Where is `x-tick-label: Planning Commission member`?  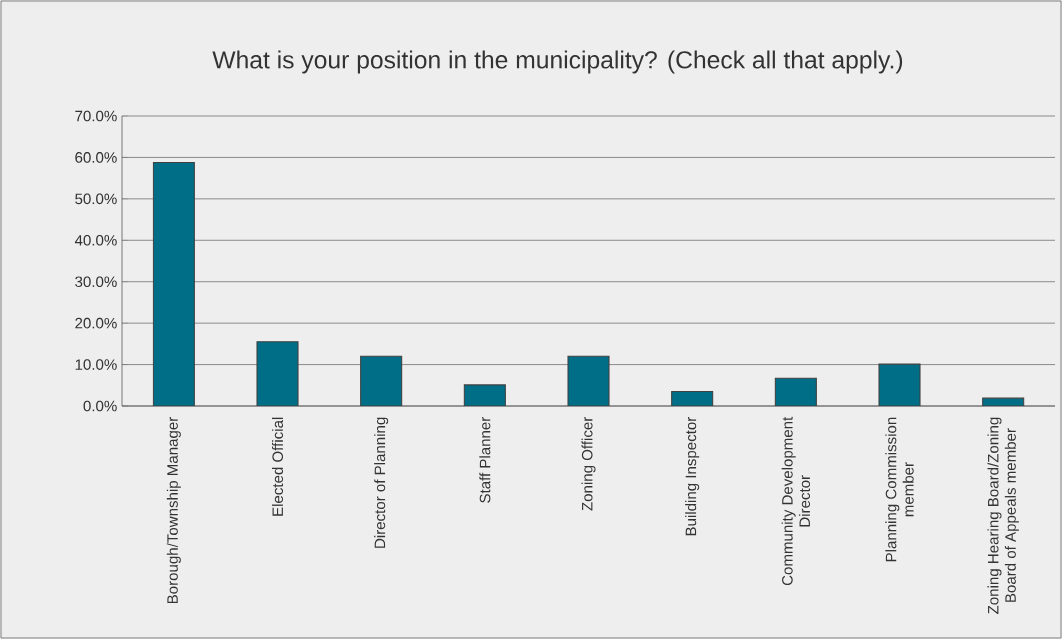 x-tick-label: Planning Commission member is located at coordinates (899, 489).